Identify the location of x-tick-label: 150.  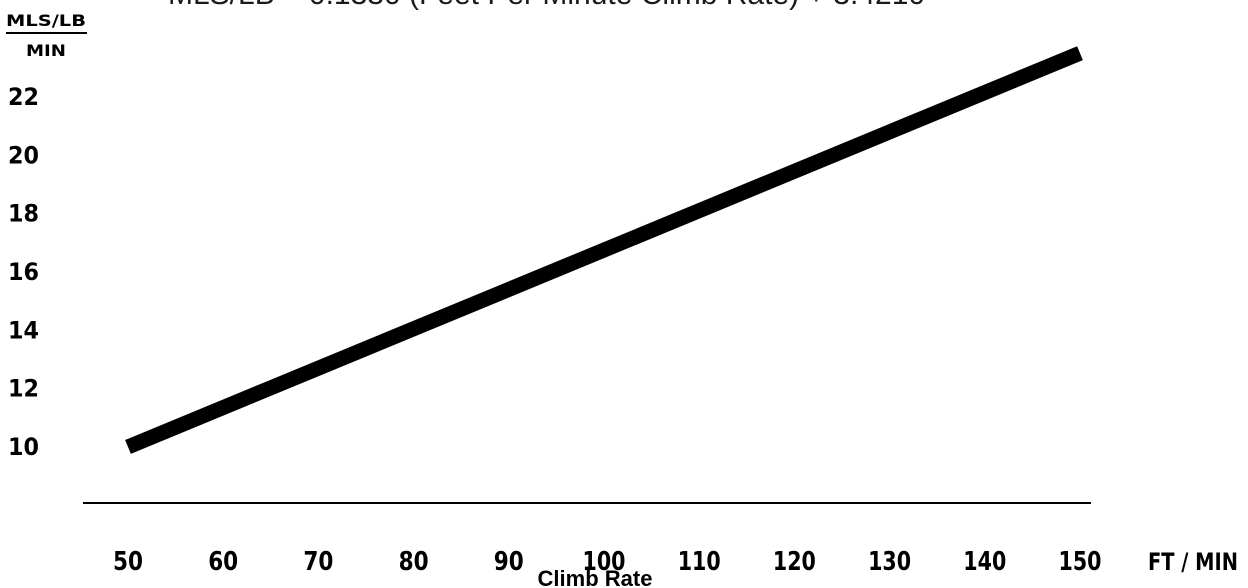
(1080, 562).